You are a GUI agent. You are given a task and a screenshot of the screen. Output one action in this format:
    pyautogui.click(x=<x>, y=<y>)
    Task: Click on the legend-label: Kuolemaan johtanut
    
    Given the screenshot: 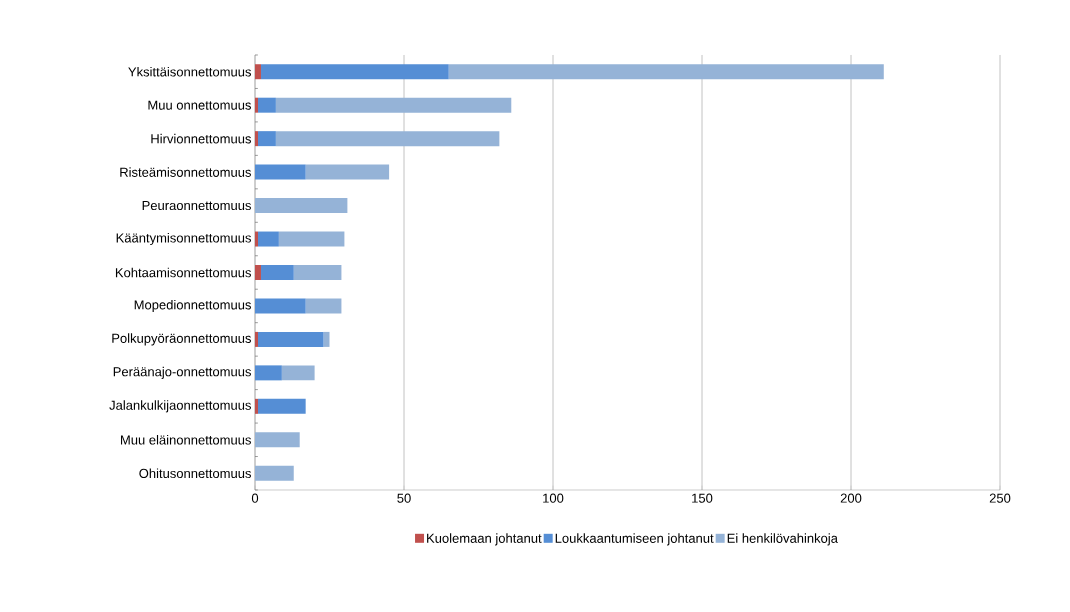 What is the action you would take?
    pyautogui.click(x=484, y=539)
    